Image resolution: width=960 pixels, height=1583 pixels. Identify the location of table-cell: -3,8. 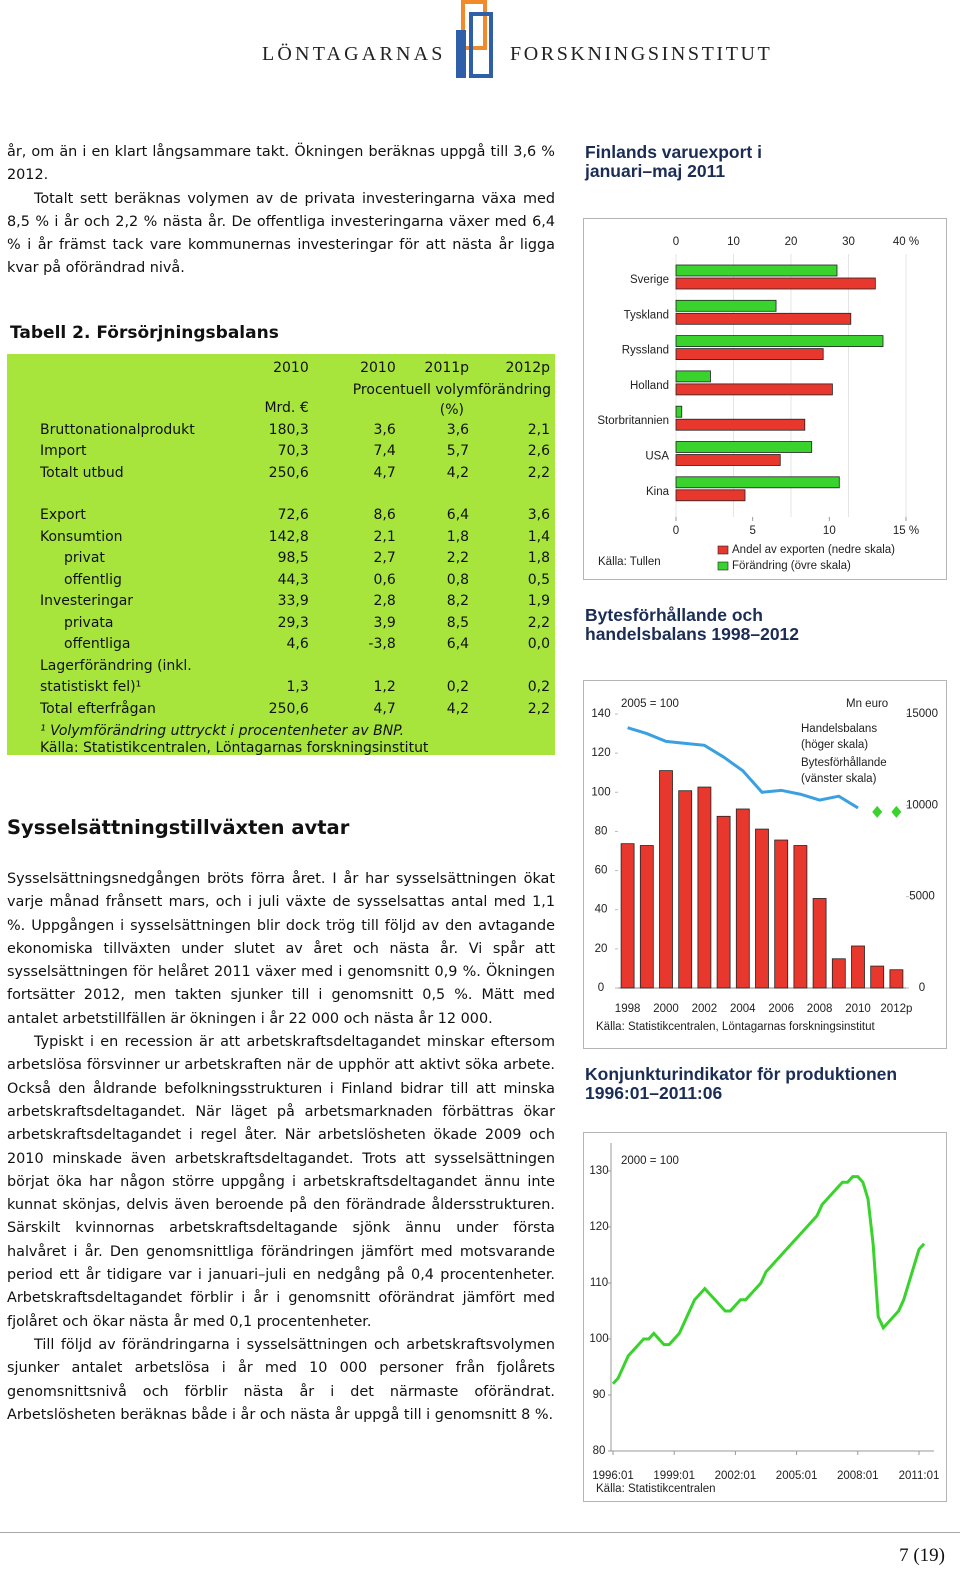
(382, 644).